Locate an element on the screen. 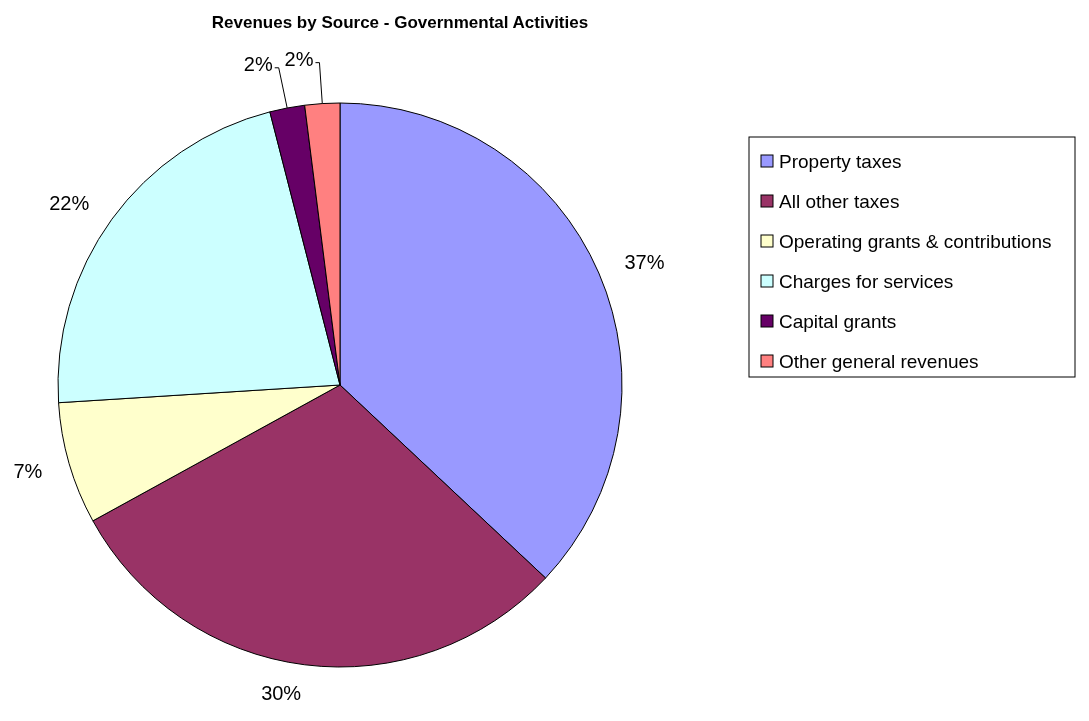  data-label: 37% is located at coordinates (644, 261).